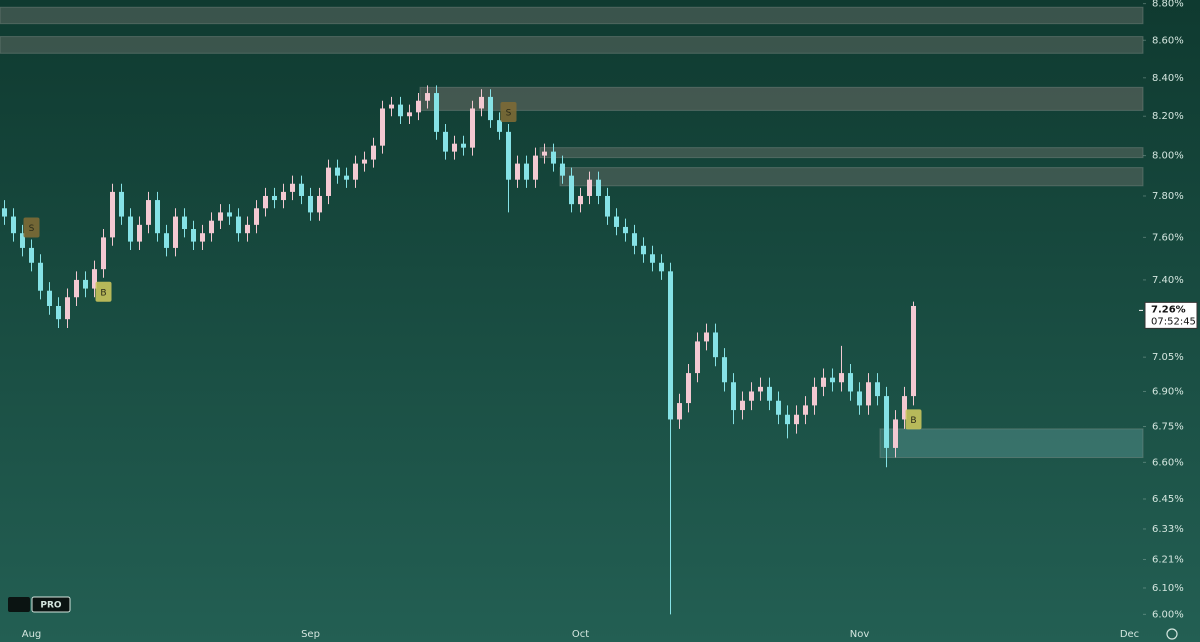  What do you see at coordinates (1168, 156) in the screenshot?
I see `y-tick-label: 8.00%` at bounding box center [1168, 156].